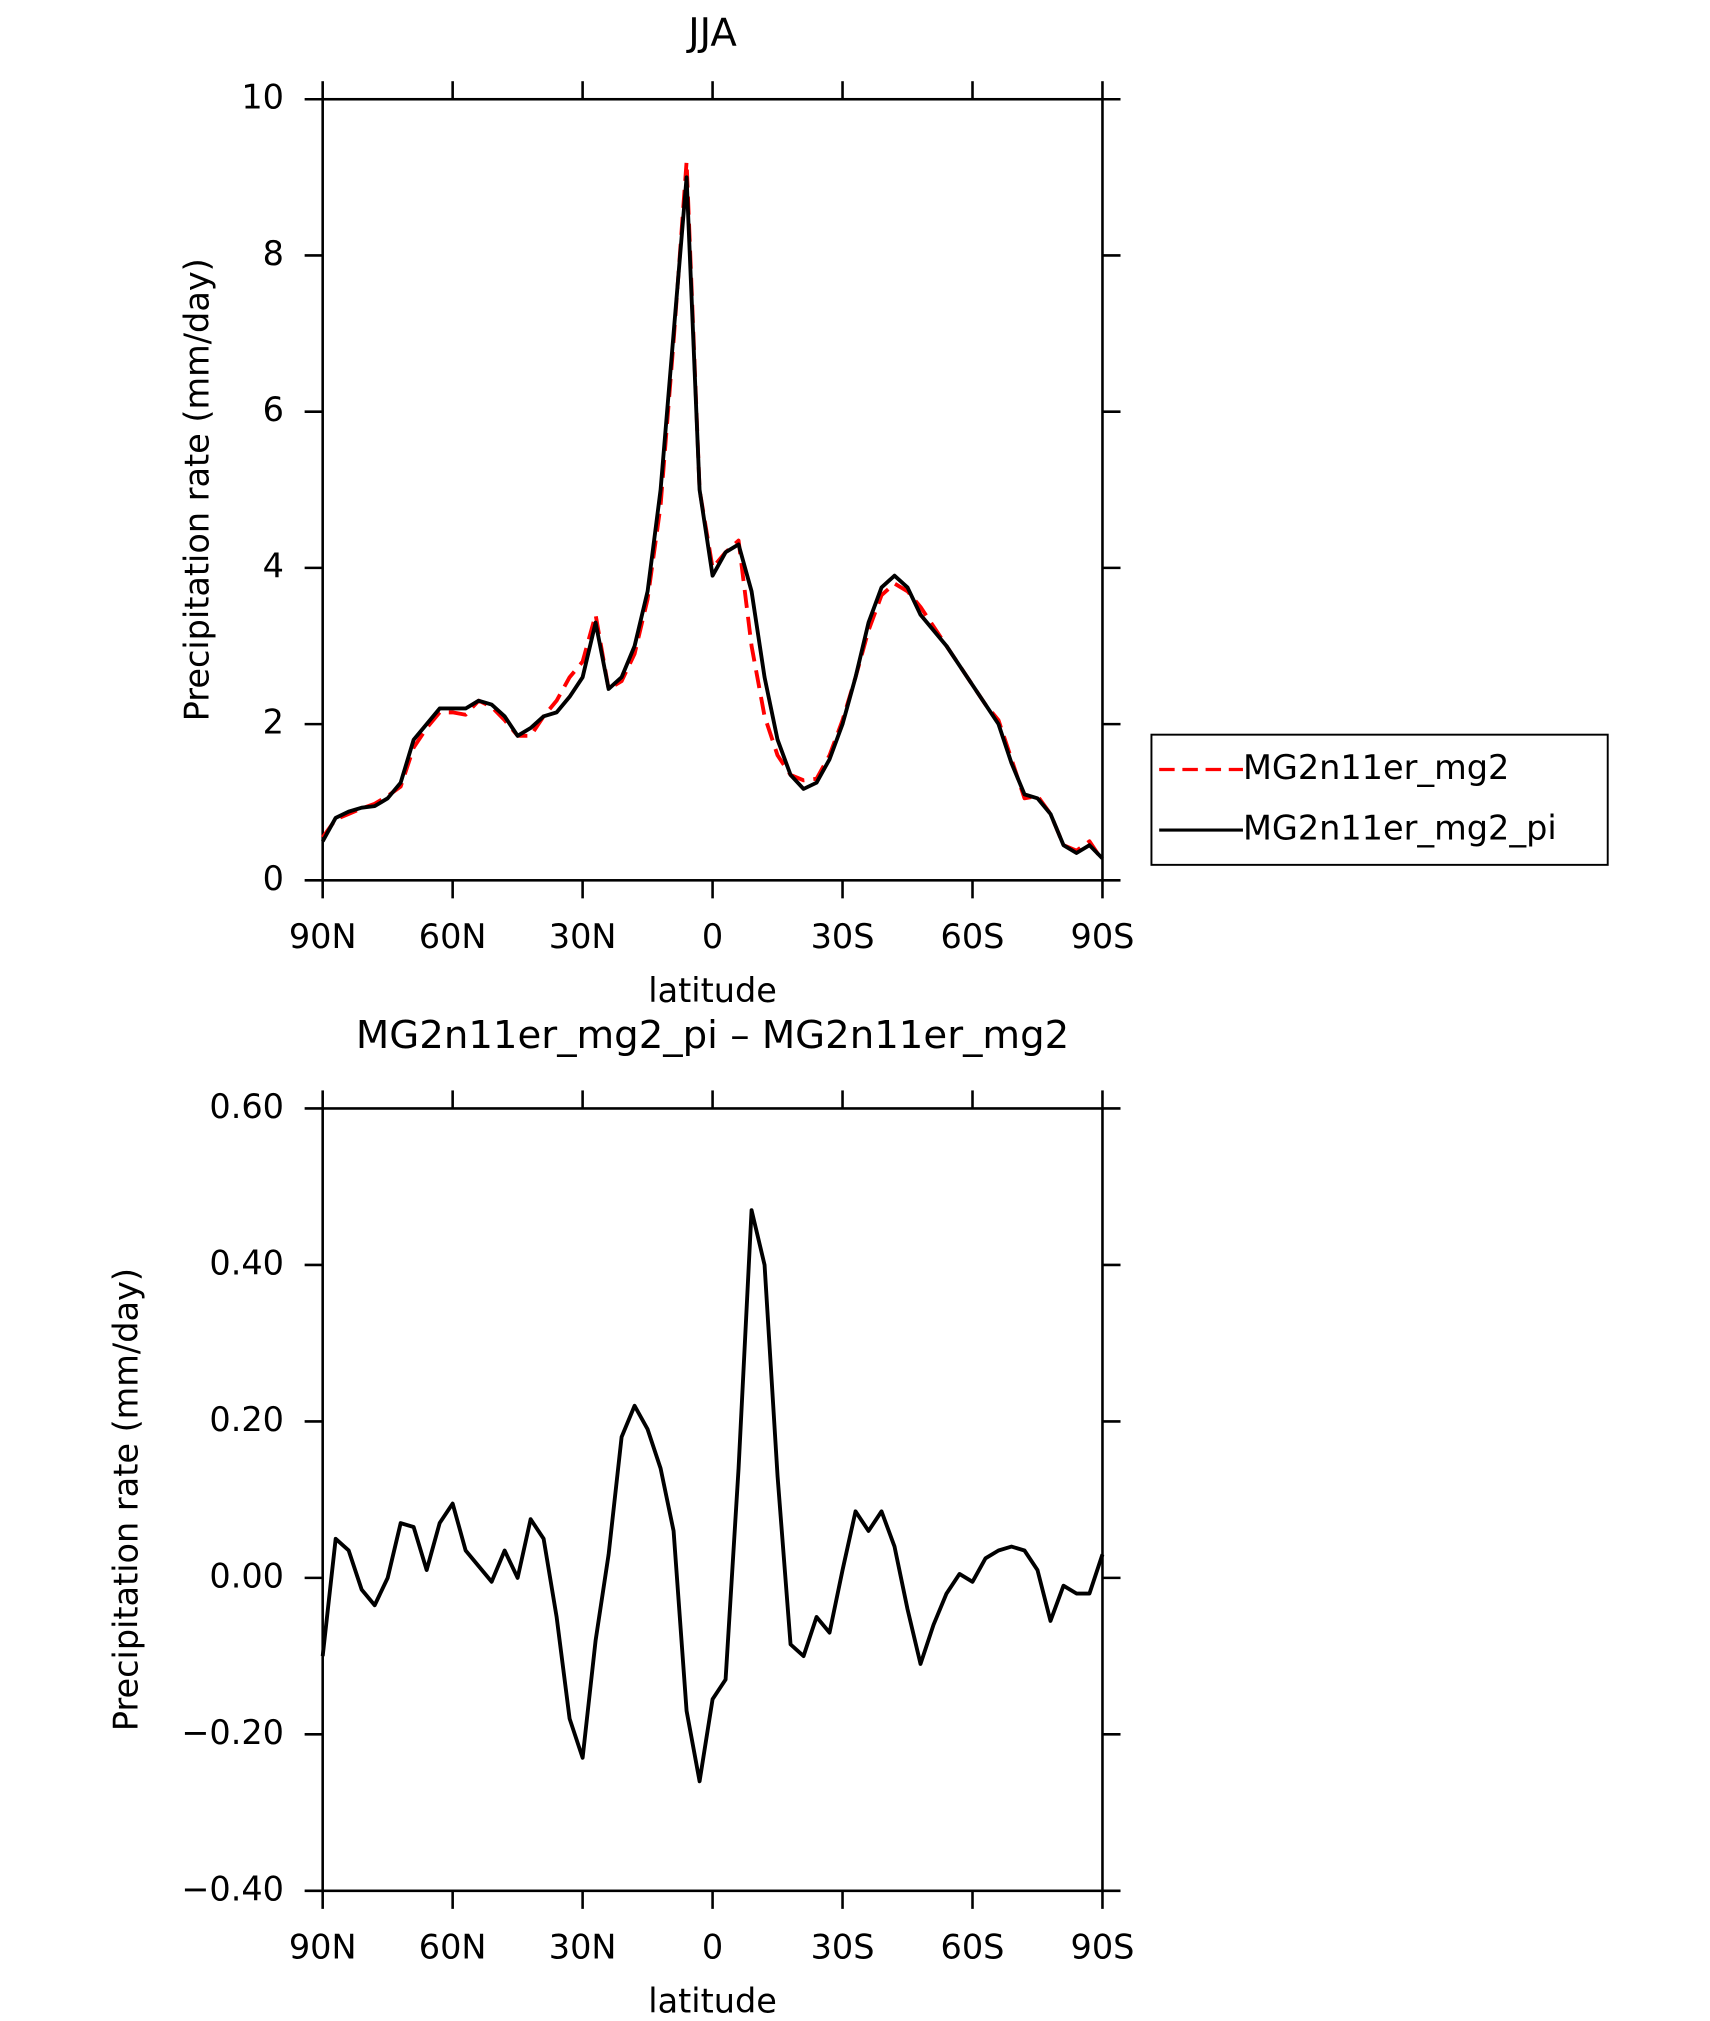 The height and width of the screenshot is (2021, 1710). What do you see at coordinates (273, 722) in the screenshot?
I see `y-tick-label: 2` at bounding box center [273, 722].